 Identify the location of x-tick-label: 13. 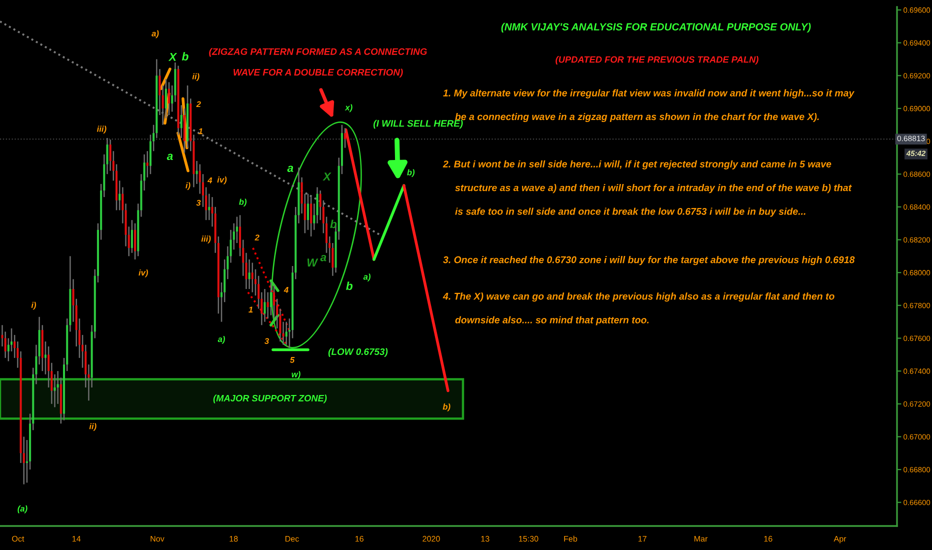
(485, 539).